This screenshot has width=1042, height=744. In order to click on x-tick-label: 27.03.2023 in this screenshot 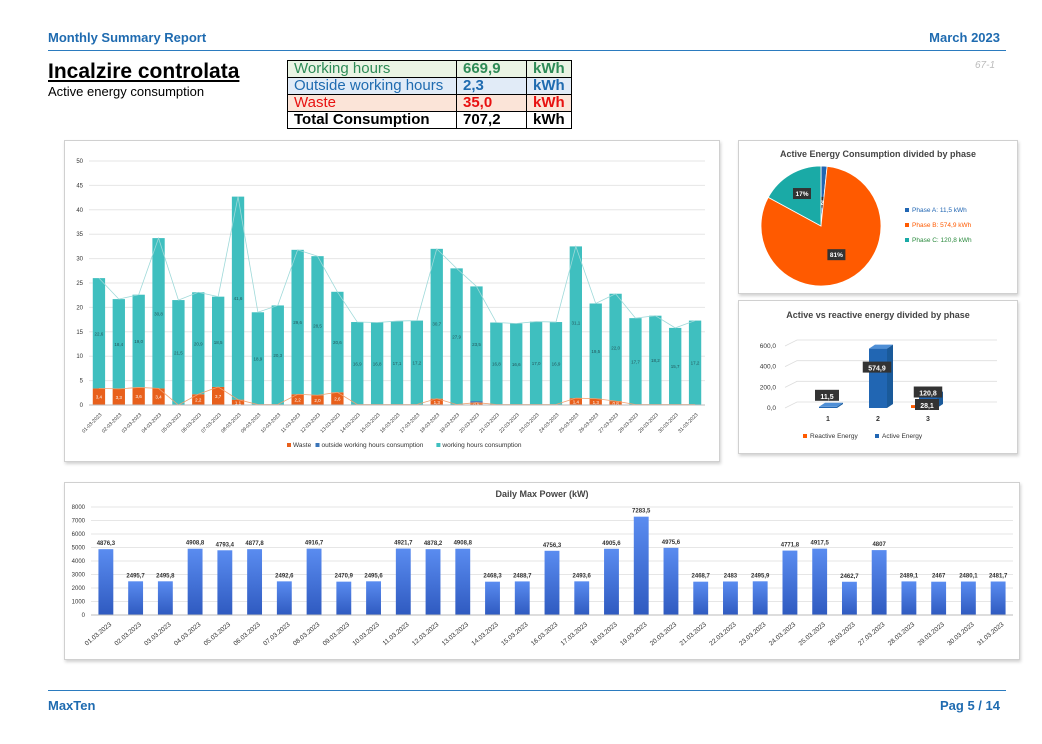, I will do `click(872, 634)`.